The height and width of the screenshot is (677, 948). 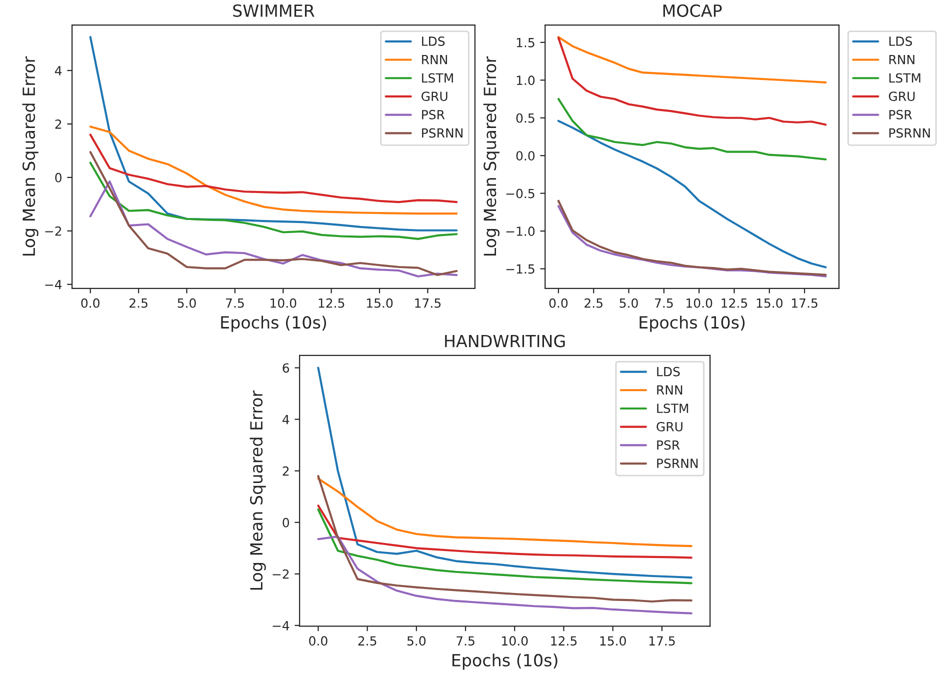 I want to click on y-tick-label: 1.0, so click(x=525, y=81).